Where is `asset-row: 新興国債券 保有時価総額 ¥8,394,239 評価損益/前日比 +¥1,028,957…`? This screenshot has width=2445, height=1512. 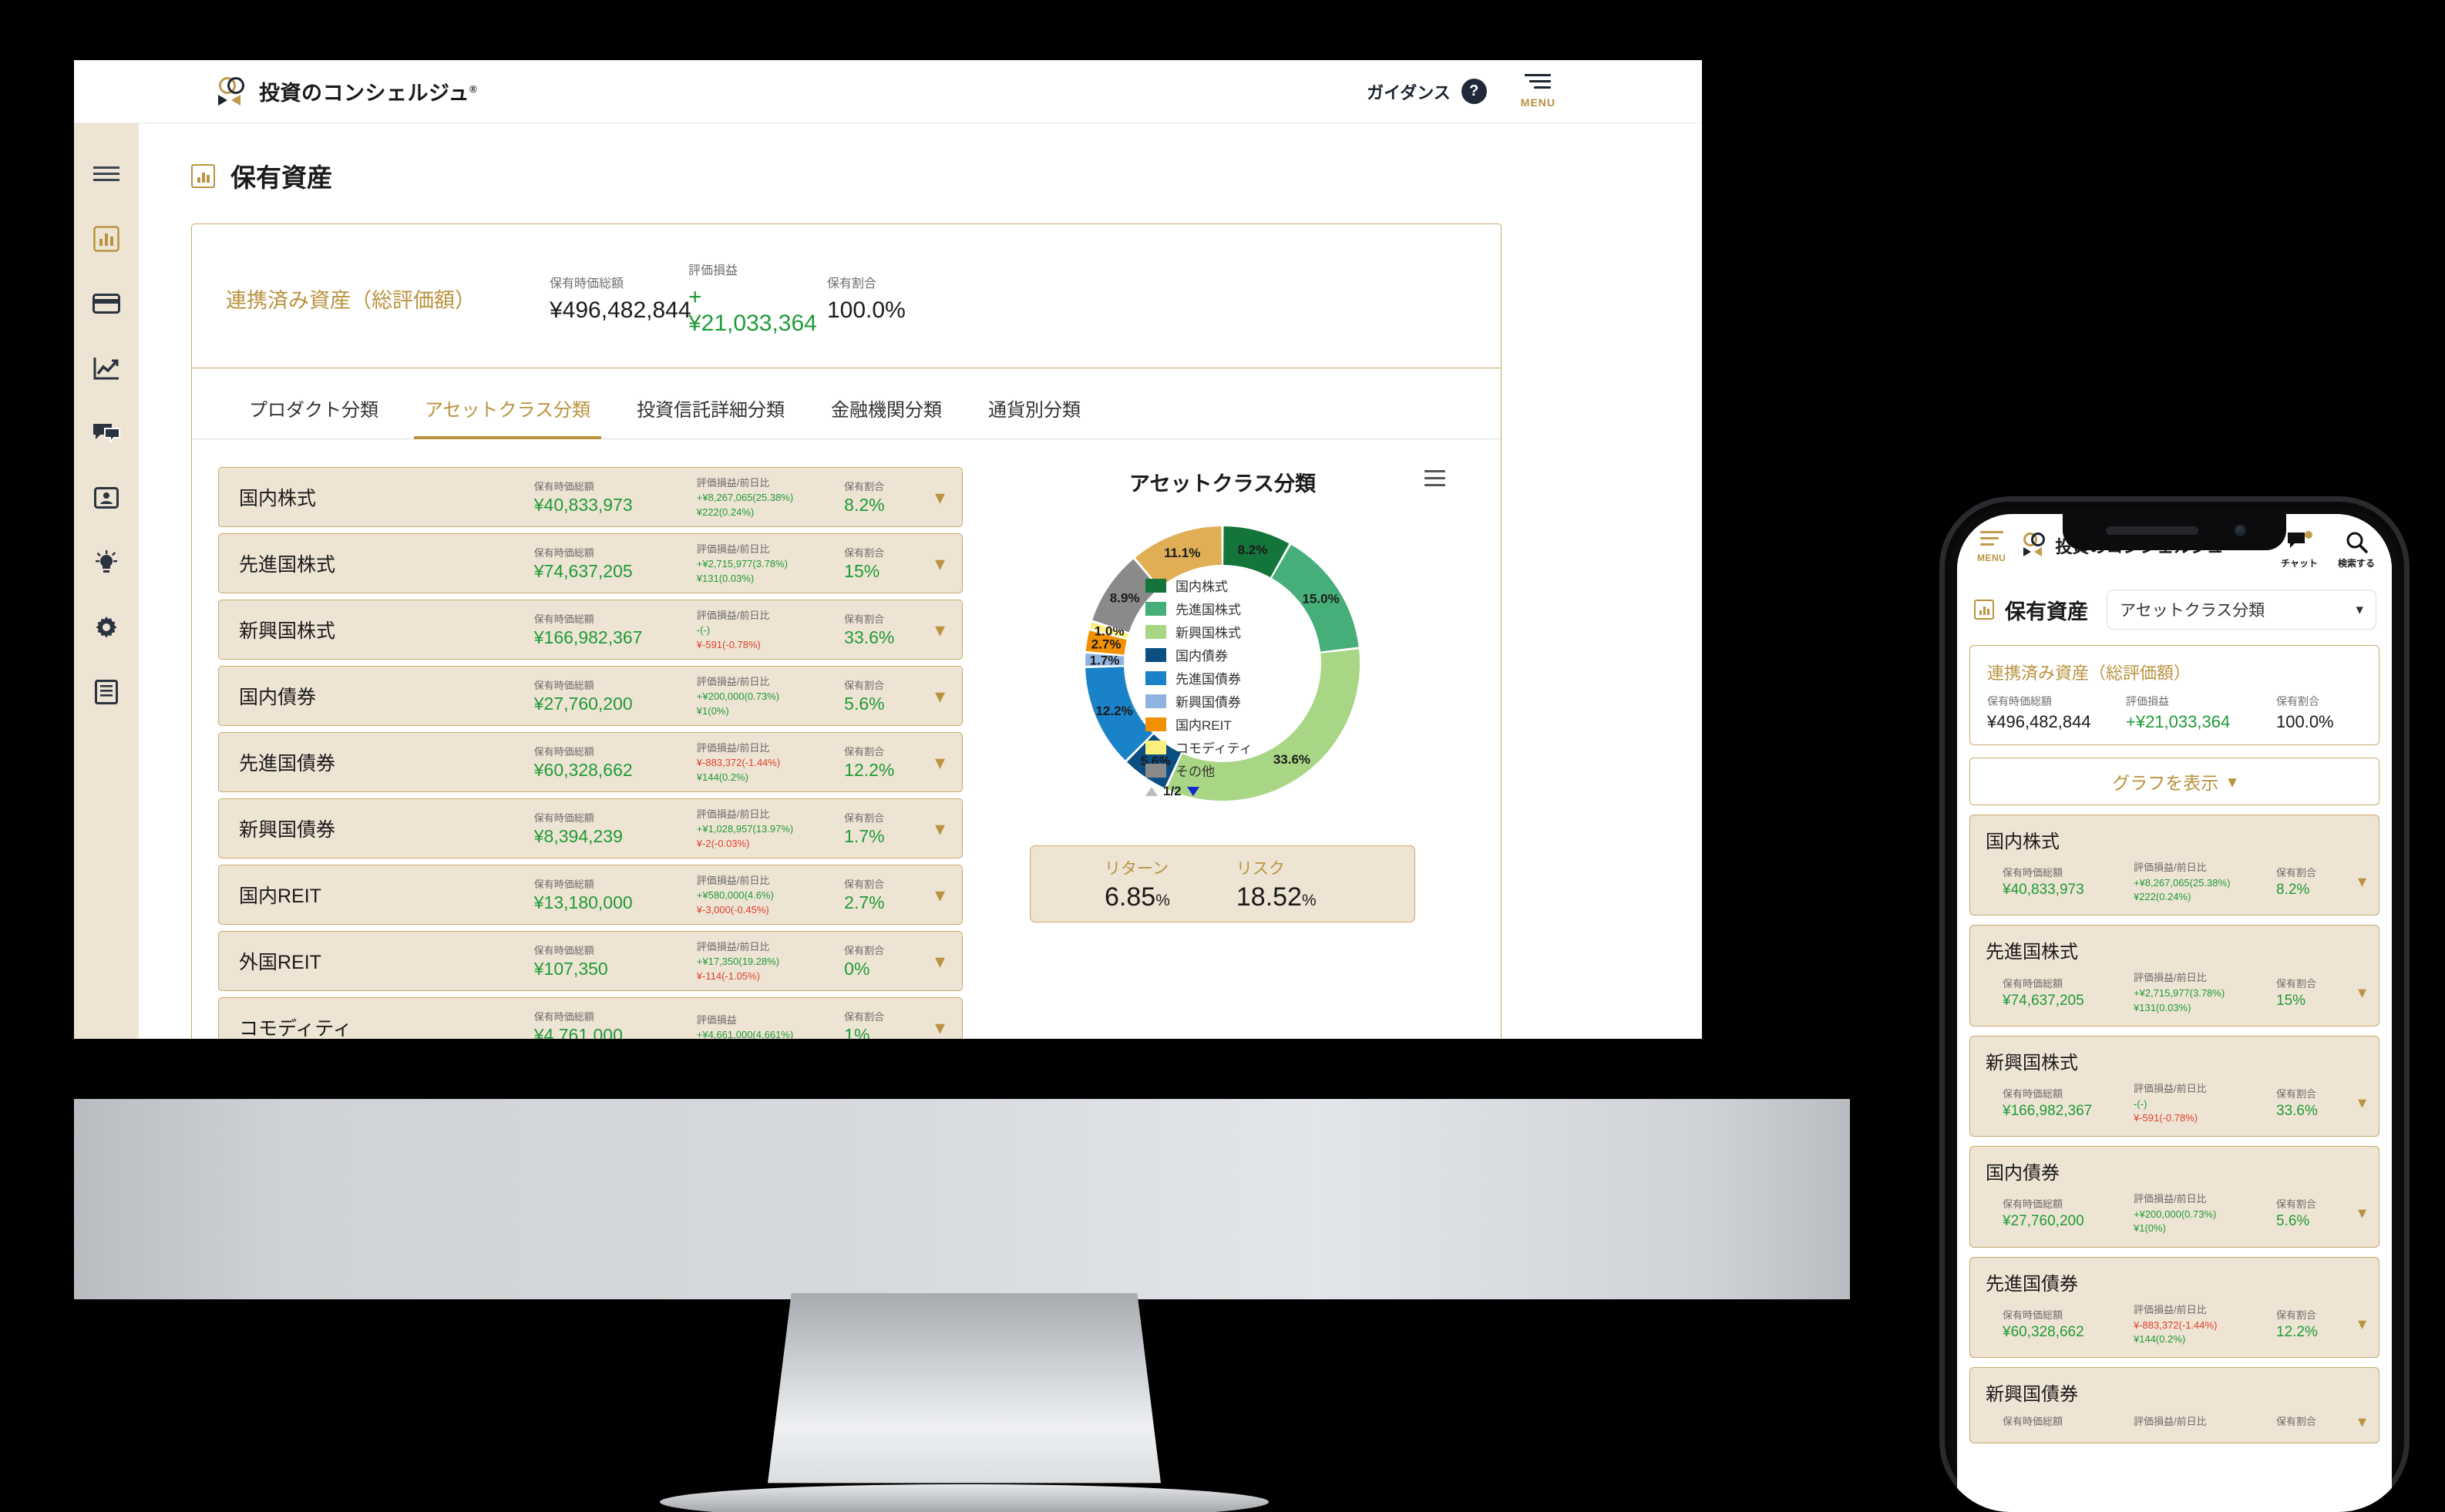 asset-row: 新興国債券 保有時価総額 ¥8,394,239 評価損益/前日比 +¥1,028,957… is located at coordinates (590, 828).